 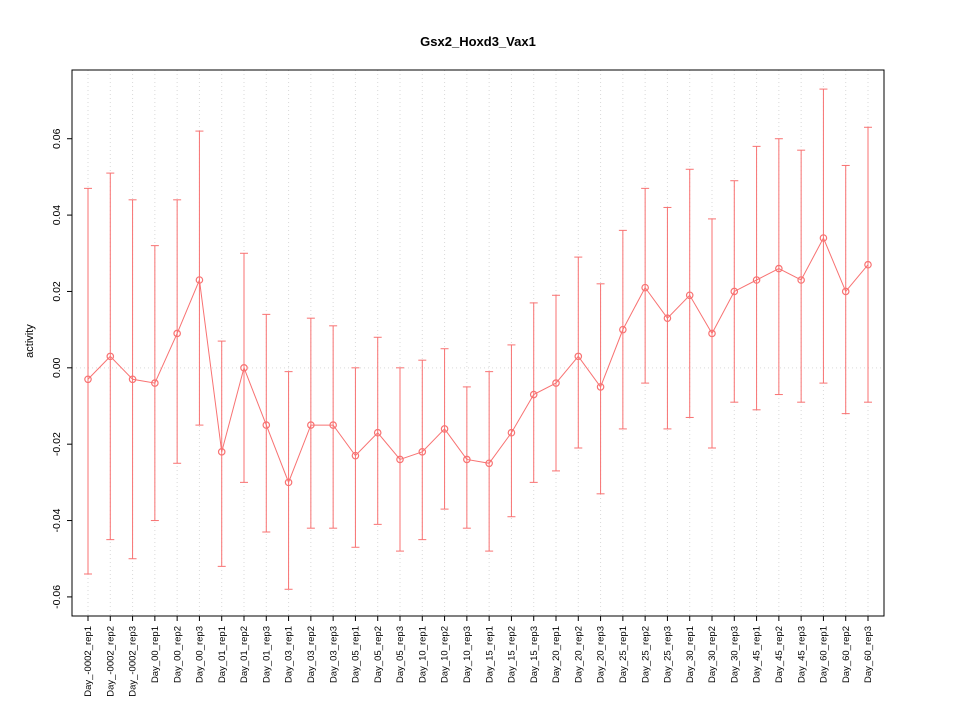 I want to click on x-tick-label: Day_45_rep1, so click(x=757, y=654).